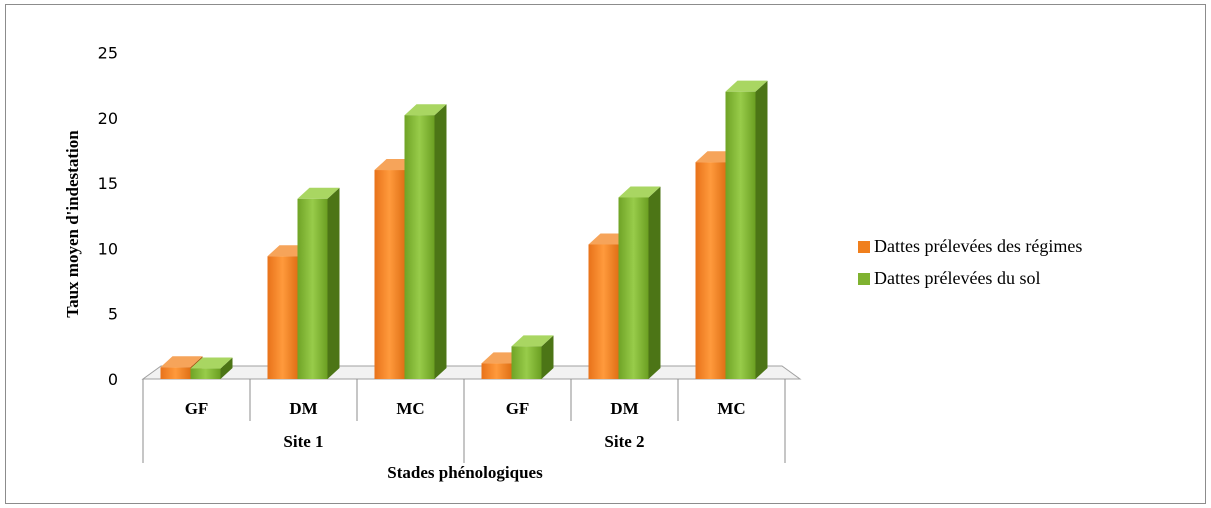 The width and height of the screenshot is (1211, 508). I want to click on x-group-label: Site 1, so click(303, 441).